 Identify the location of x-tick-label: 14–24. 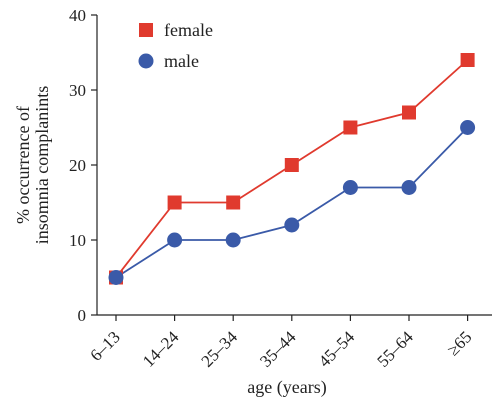
(161, 349).